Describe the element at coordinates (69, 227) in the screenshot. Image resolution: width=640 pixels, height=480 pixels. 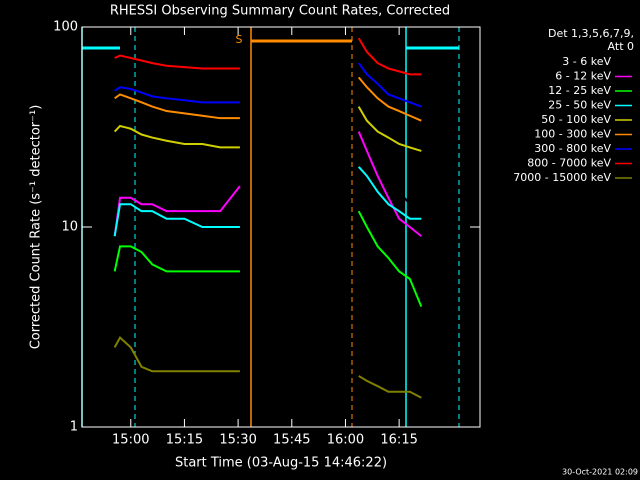
I see `y-tick-label: 10` at that location.